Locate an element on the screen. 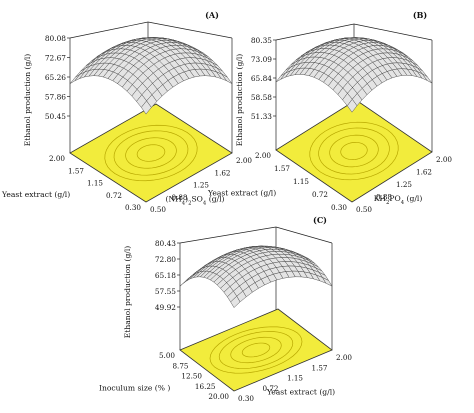 The height and width of the screenshot is (413, 474). z-tick-label: 57.55 is located at coordinates (165, 291).